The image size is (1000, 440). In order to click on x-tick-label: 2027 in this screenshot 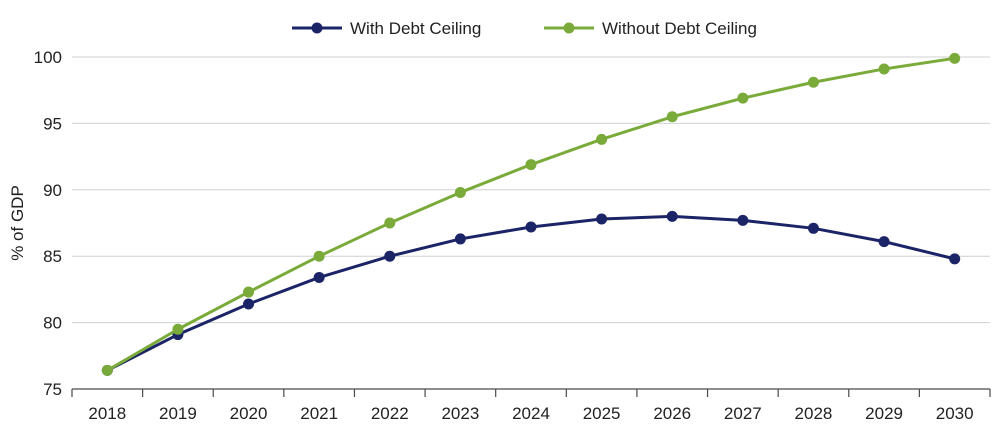, I will do `click(743, 413)`.